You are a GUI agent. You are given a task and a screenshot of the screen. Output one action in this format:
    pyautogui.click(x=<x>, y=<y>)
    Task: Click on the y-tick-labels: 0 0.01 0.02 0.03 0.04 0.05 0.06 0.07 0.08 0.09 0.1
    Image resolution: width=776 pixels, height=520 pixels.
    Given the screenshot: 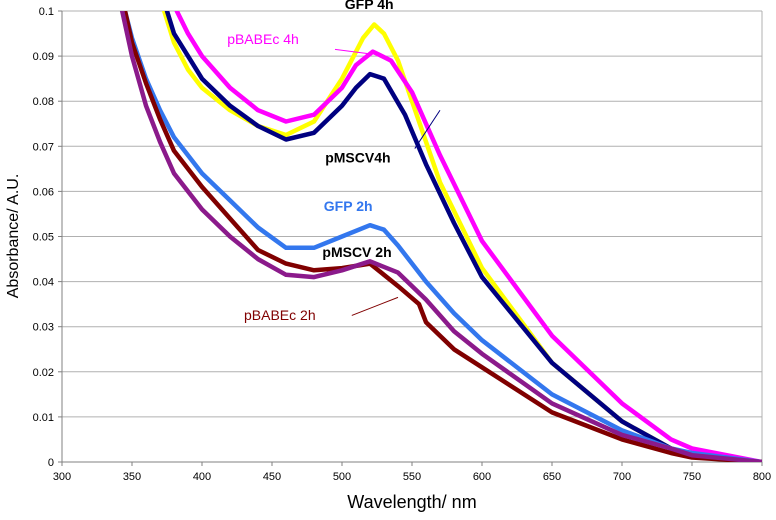 What is the action you would take?
    pyautogui.click(x=47, y=237)
    